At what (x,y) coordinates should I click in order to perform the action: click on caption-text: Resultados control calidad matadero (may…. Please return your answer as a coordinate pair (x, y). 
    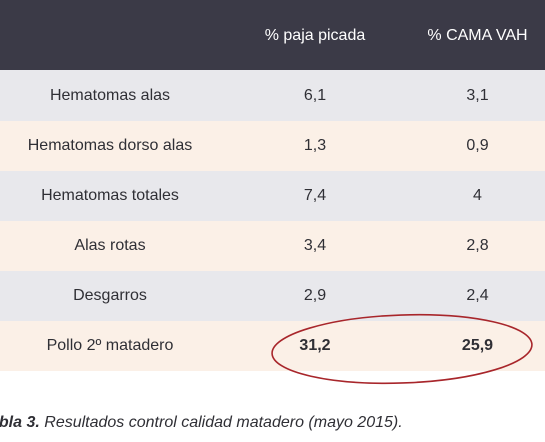
    Looking at the image, I should click on (221, 422).